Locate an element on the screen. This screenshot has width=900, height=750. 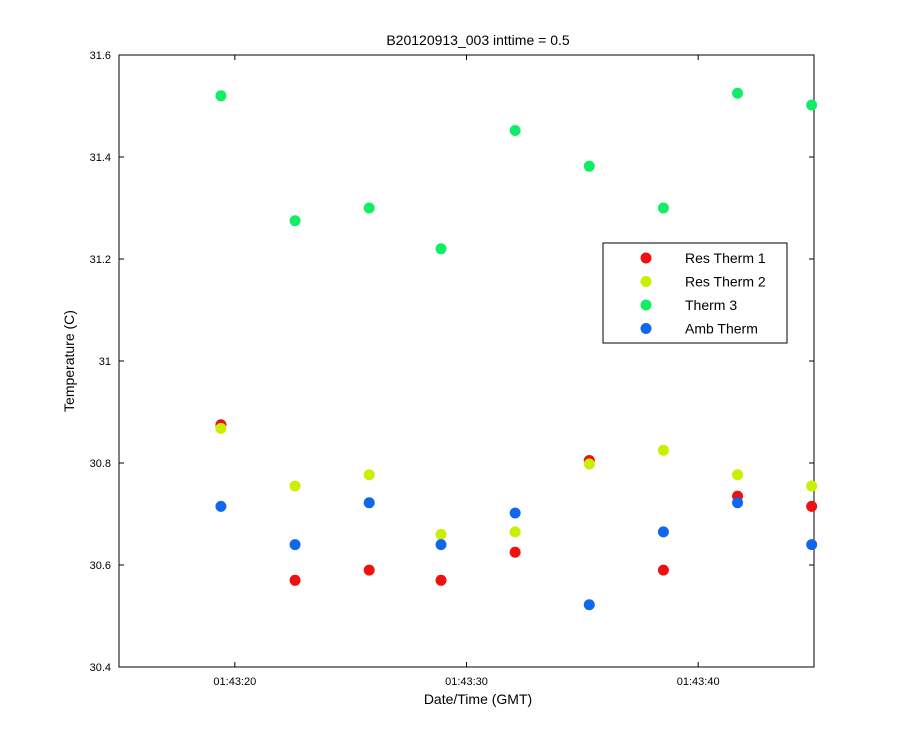
y-tick-label: 31 is located at coordinates (105, 362).